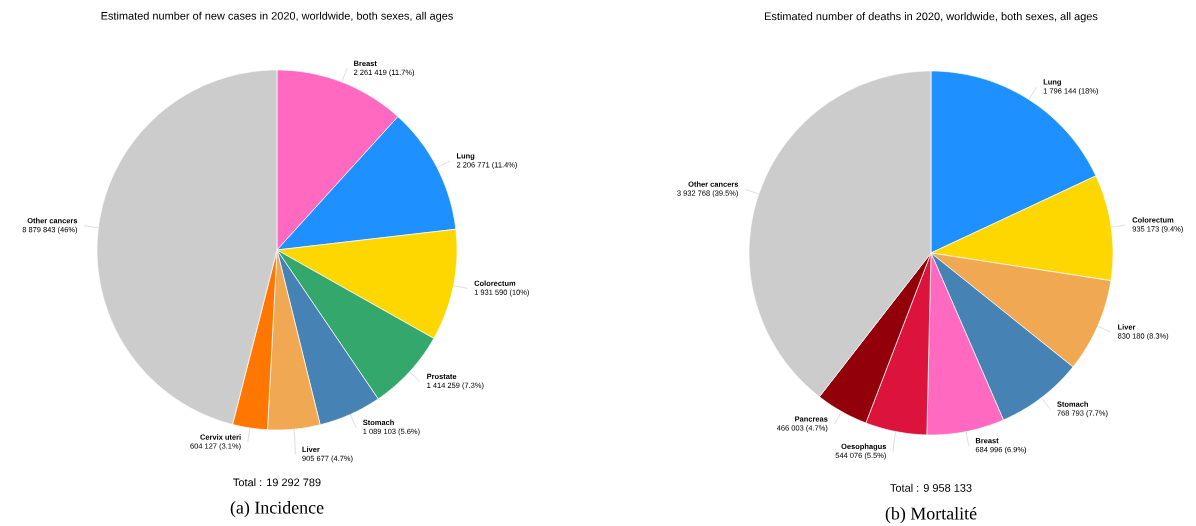 This screenshot has height=526, width=1196. I want to click on chart-title: Estimated number of new cases in 2020, worldwide, both sexes, all ages, so click(277, 16).